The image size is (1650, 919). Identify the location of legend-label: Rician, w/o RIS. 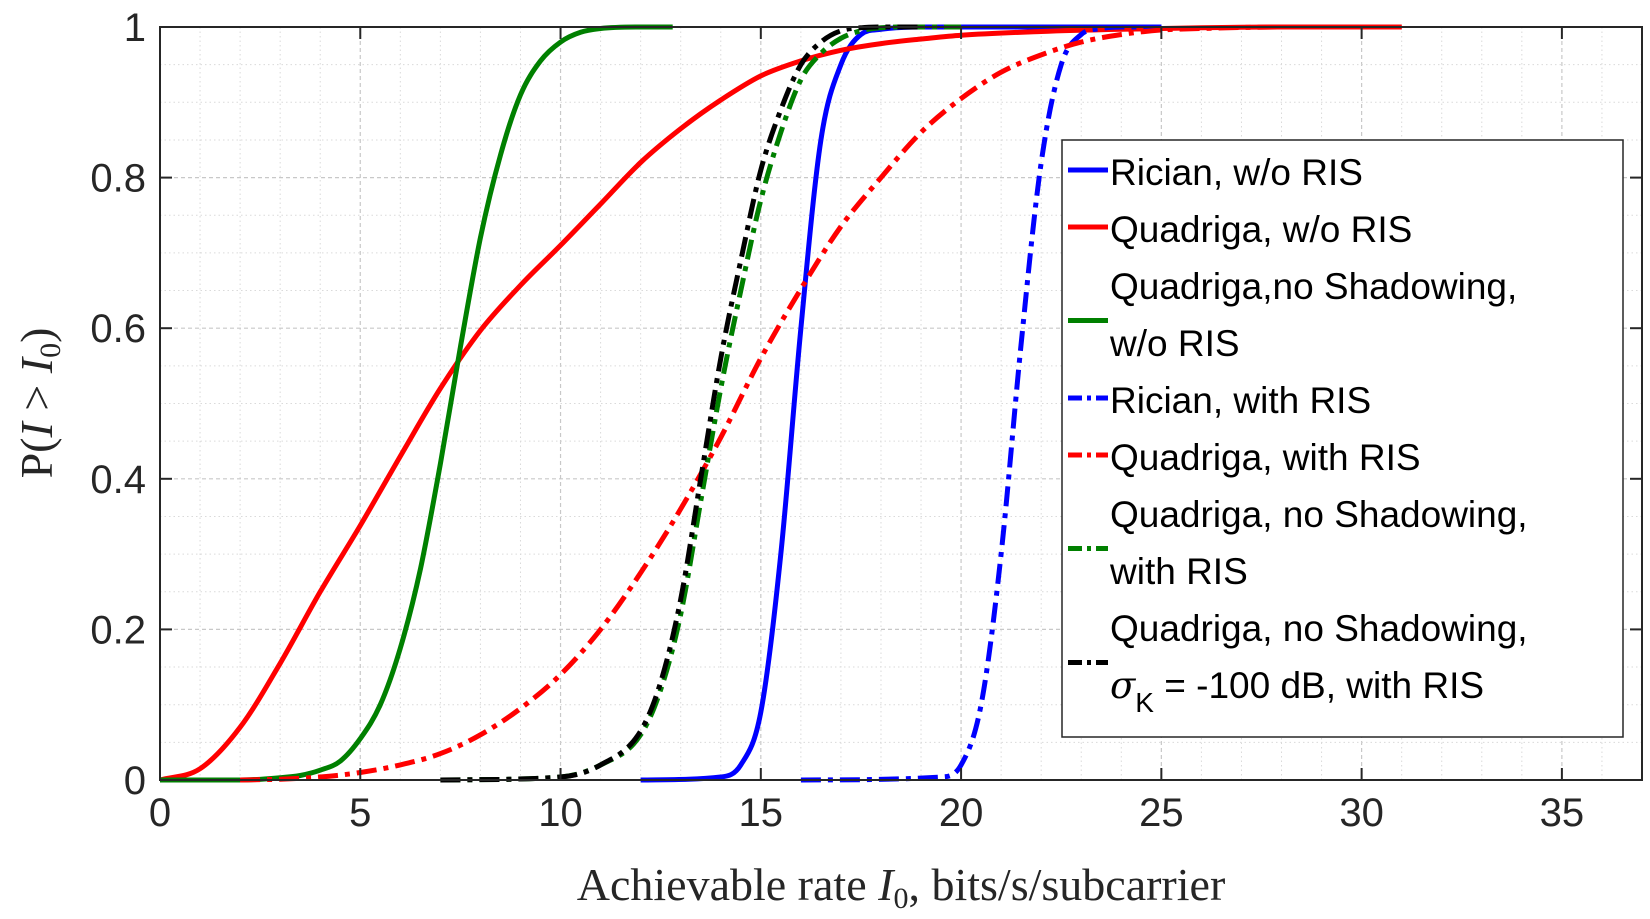
(1236, 172).